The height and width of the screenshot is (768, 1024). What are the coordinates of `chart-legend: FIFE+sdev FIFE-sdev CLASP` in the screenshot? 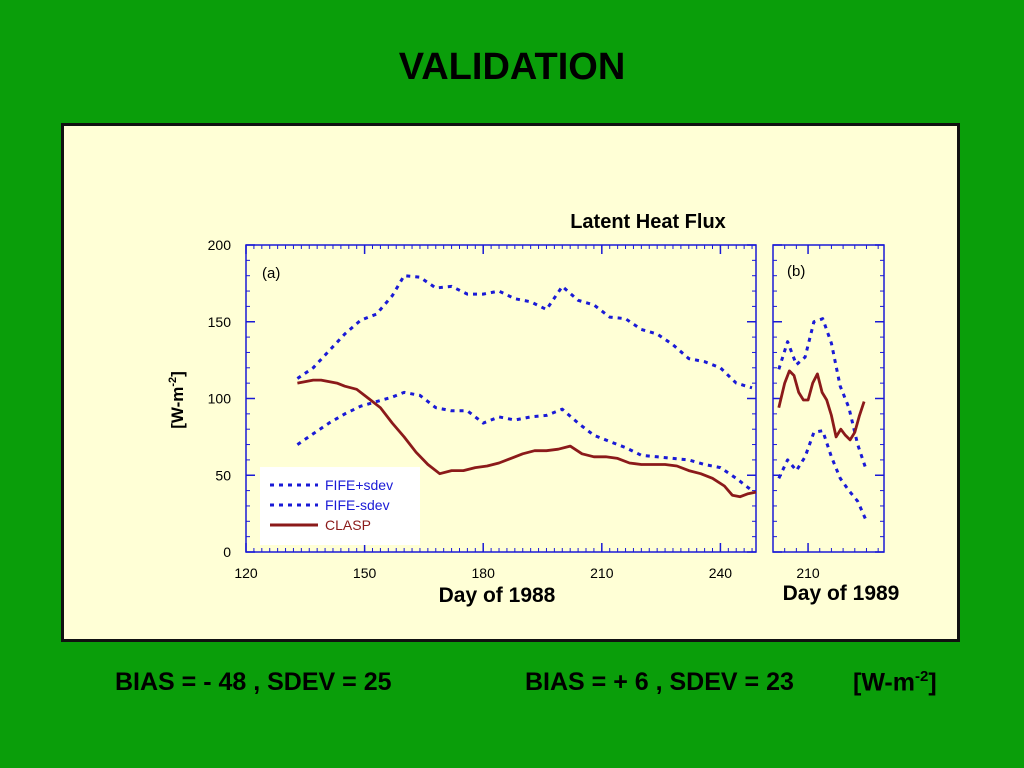 It's located at (340, 506).